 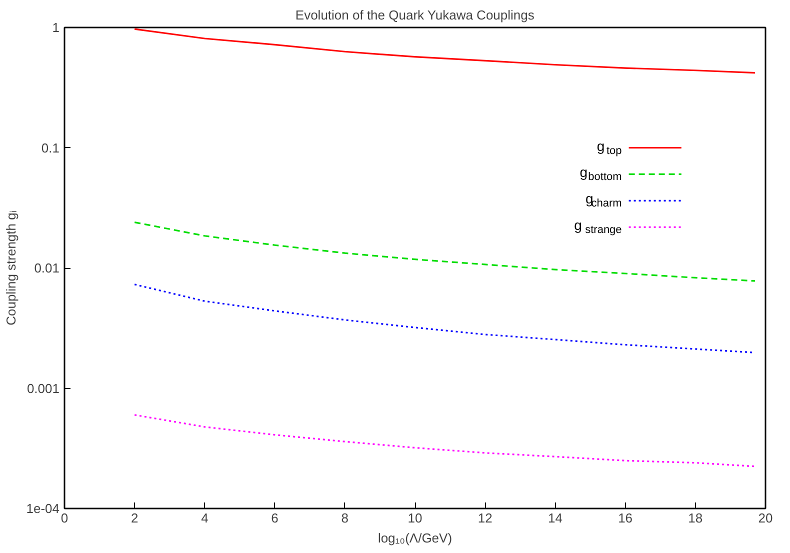 What do you see at coordinates (204, 518) in the screenshot?
I see `x-tick-label: 4` at bounding box center [204, 518].